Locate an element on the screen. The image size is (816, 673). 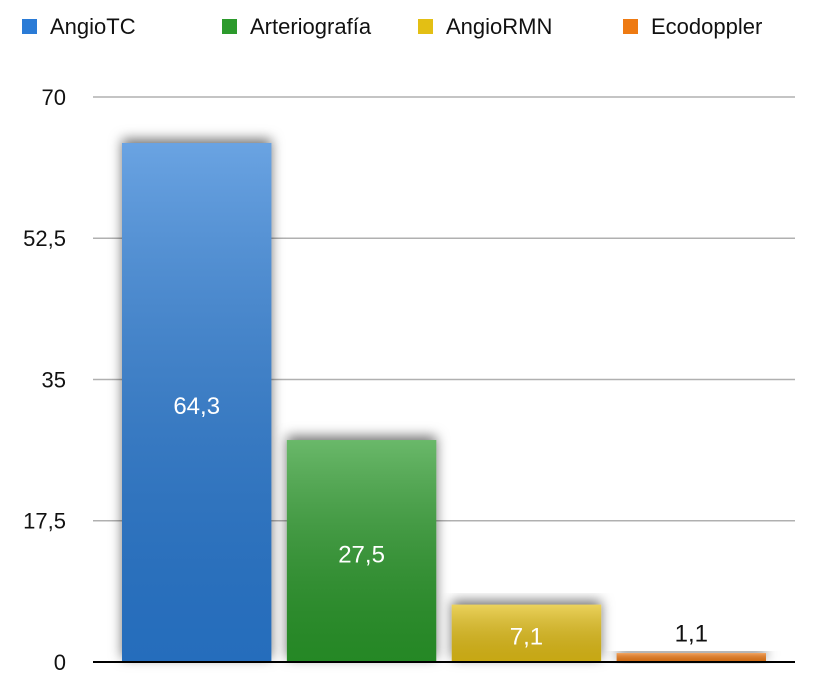
y-tick-label: 52,5 is located at coordinates (44, 238).